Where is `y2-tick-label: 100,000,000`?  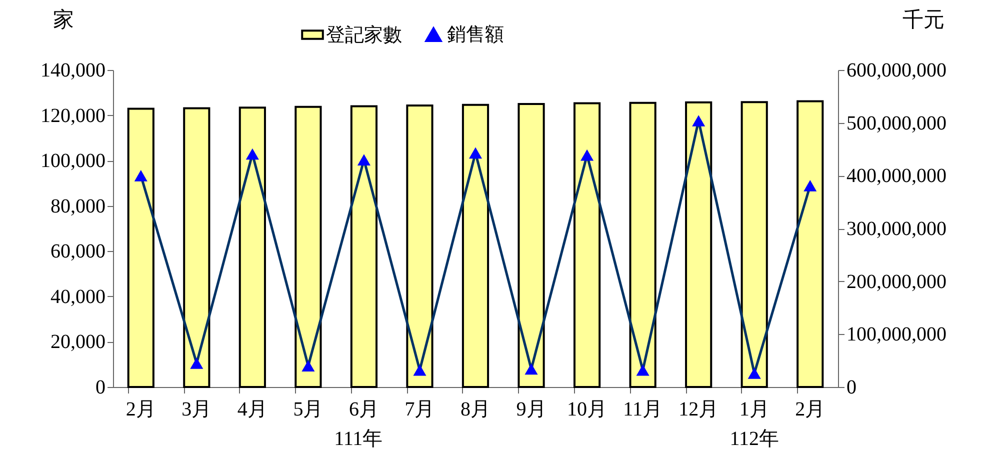 y2-tick-label: 100,000,000 is located at coordinates (896, 335).